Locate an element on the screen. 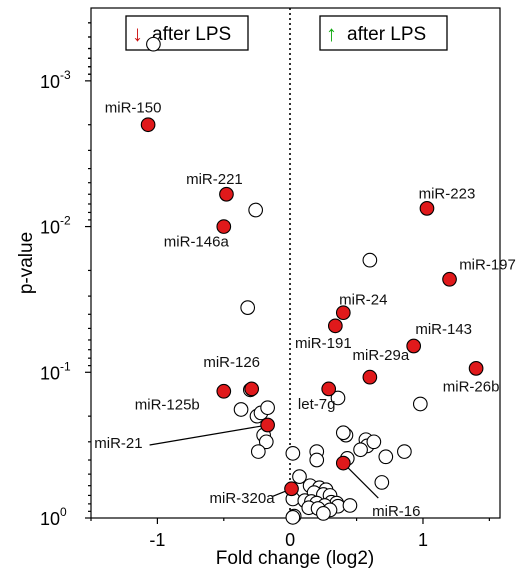 The height and width of the screenshot is (579, 519). mirna-label: miR-143 is located at coordinates (443, 329).